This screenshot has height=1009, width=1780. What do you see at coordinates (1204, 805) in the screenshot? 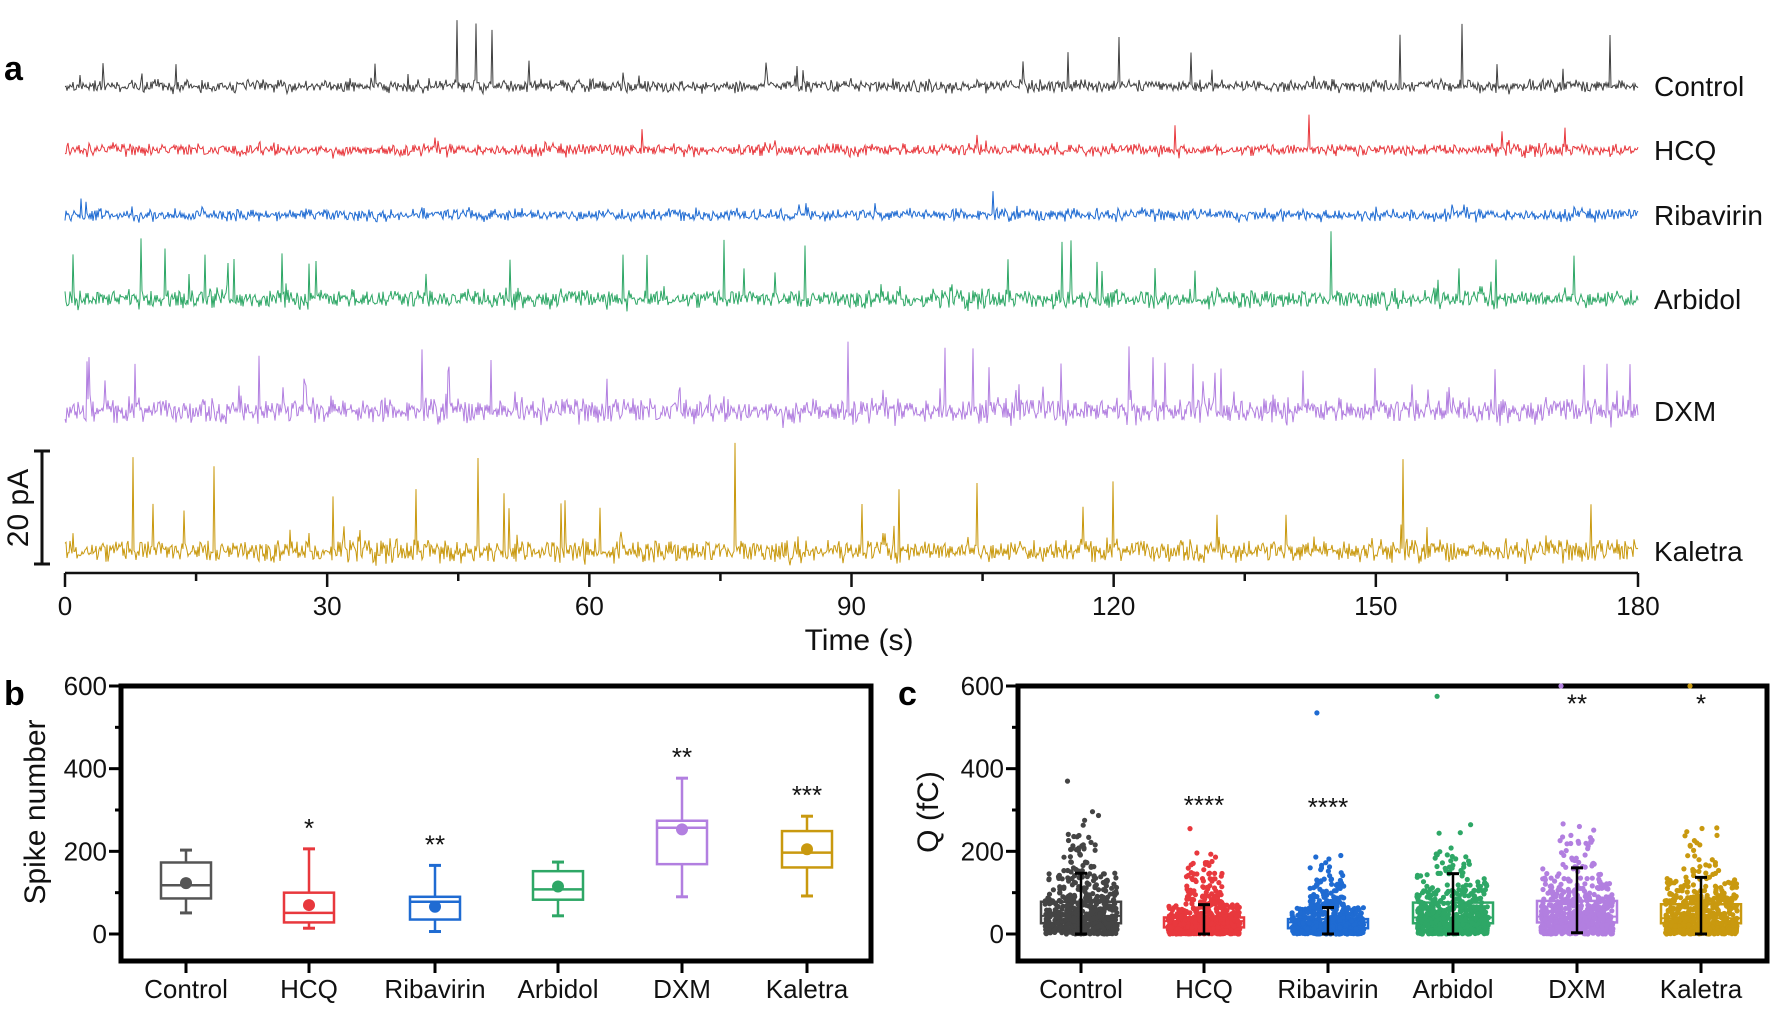
I see `significance-stars: ****` at bounding box center [1204, 805].